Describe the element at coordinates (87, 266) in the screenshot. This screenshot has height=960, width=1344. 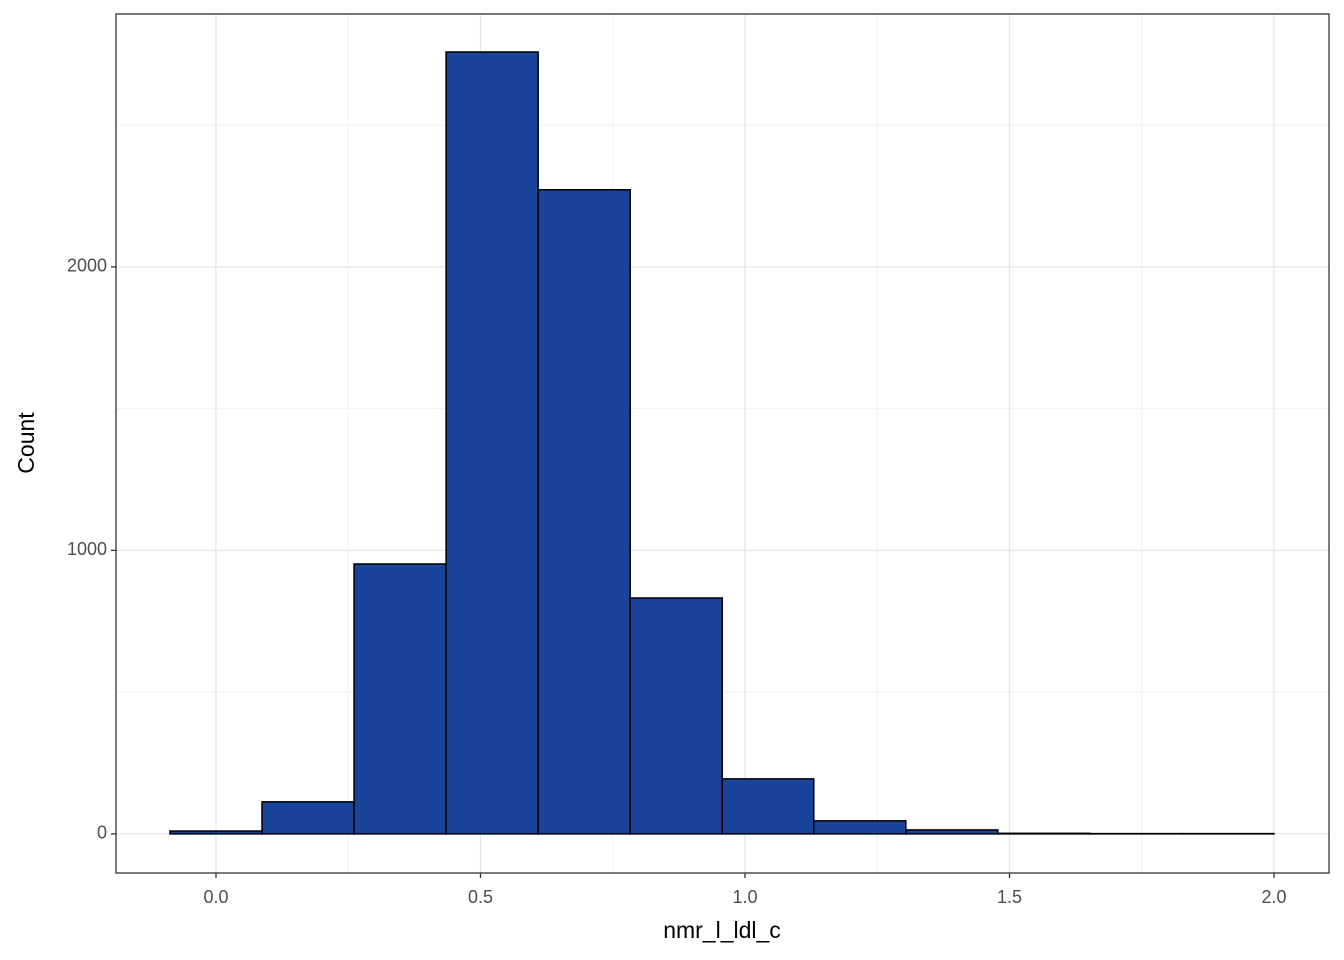
I see `y-tick-label: 2000` at that location.